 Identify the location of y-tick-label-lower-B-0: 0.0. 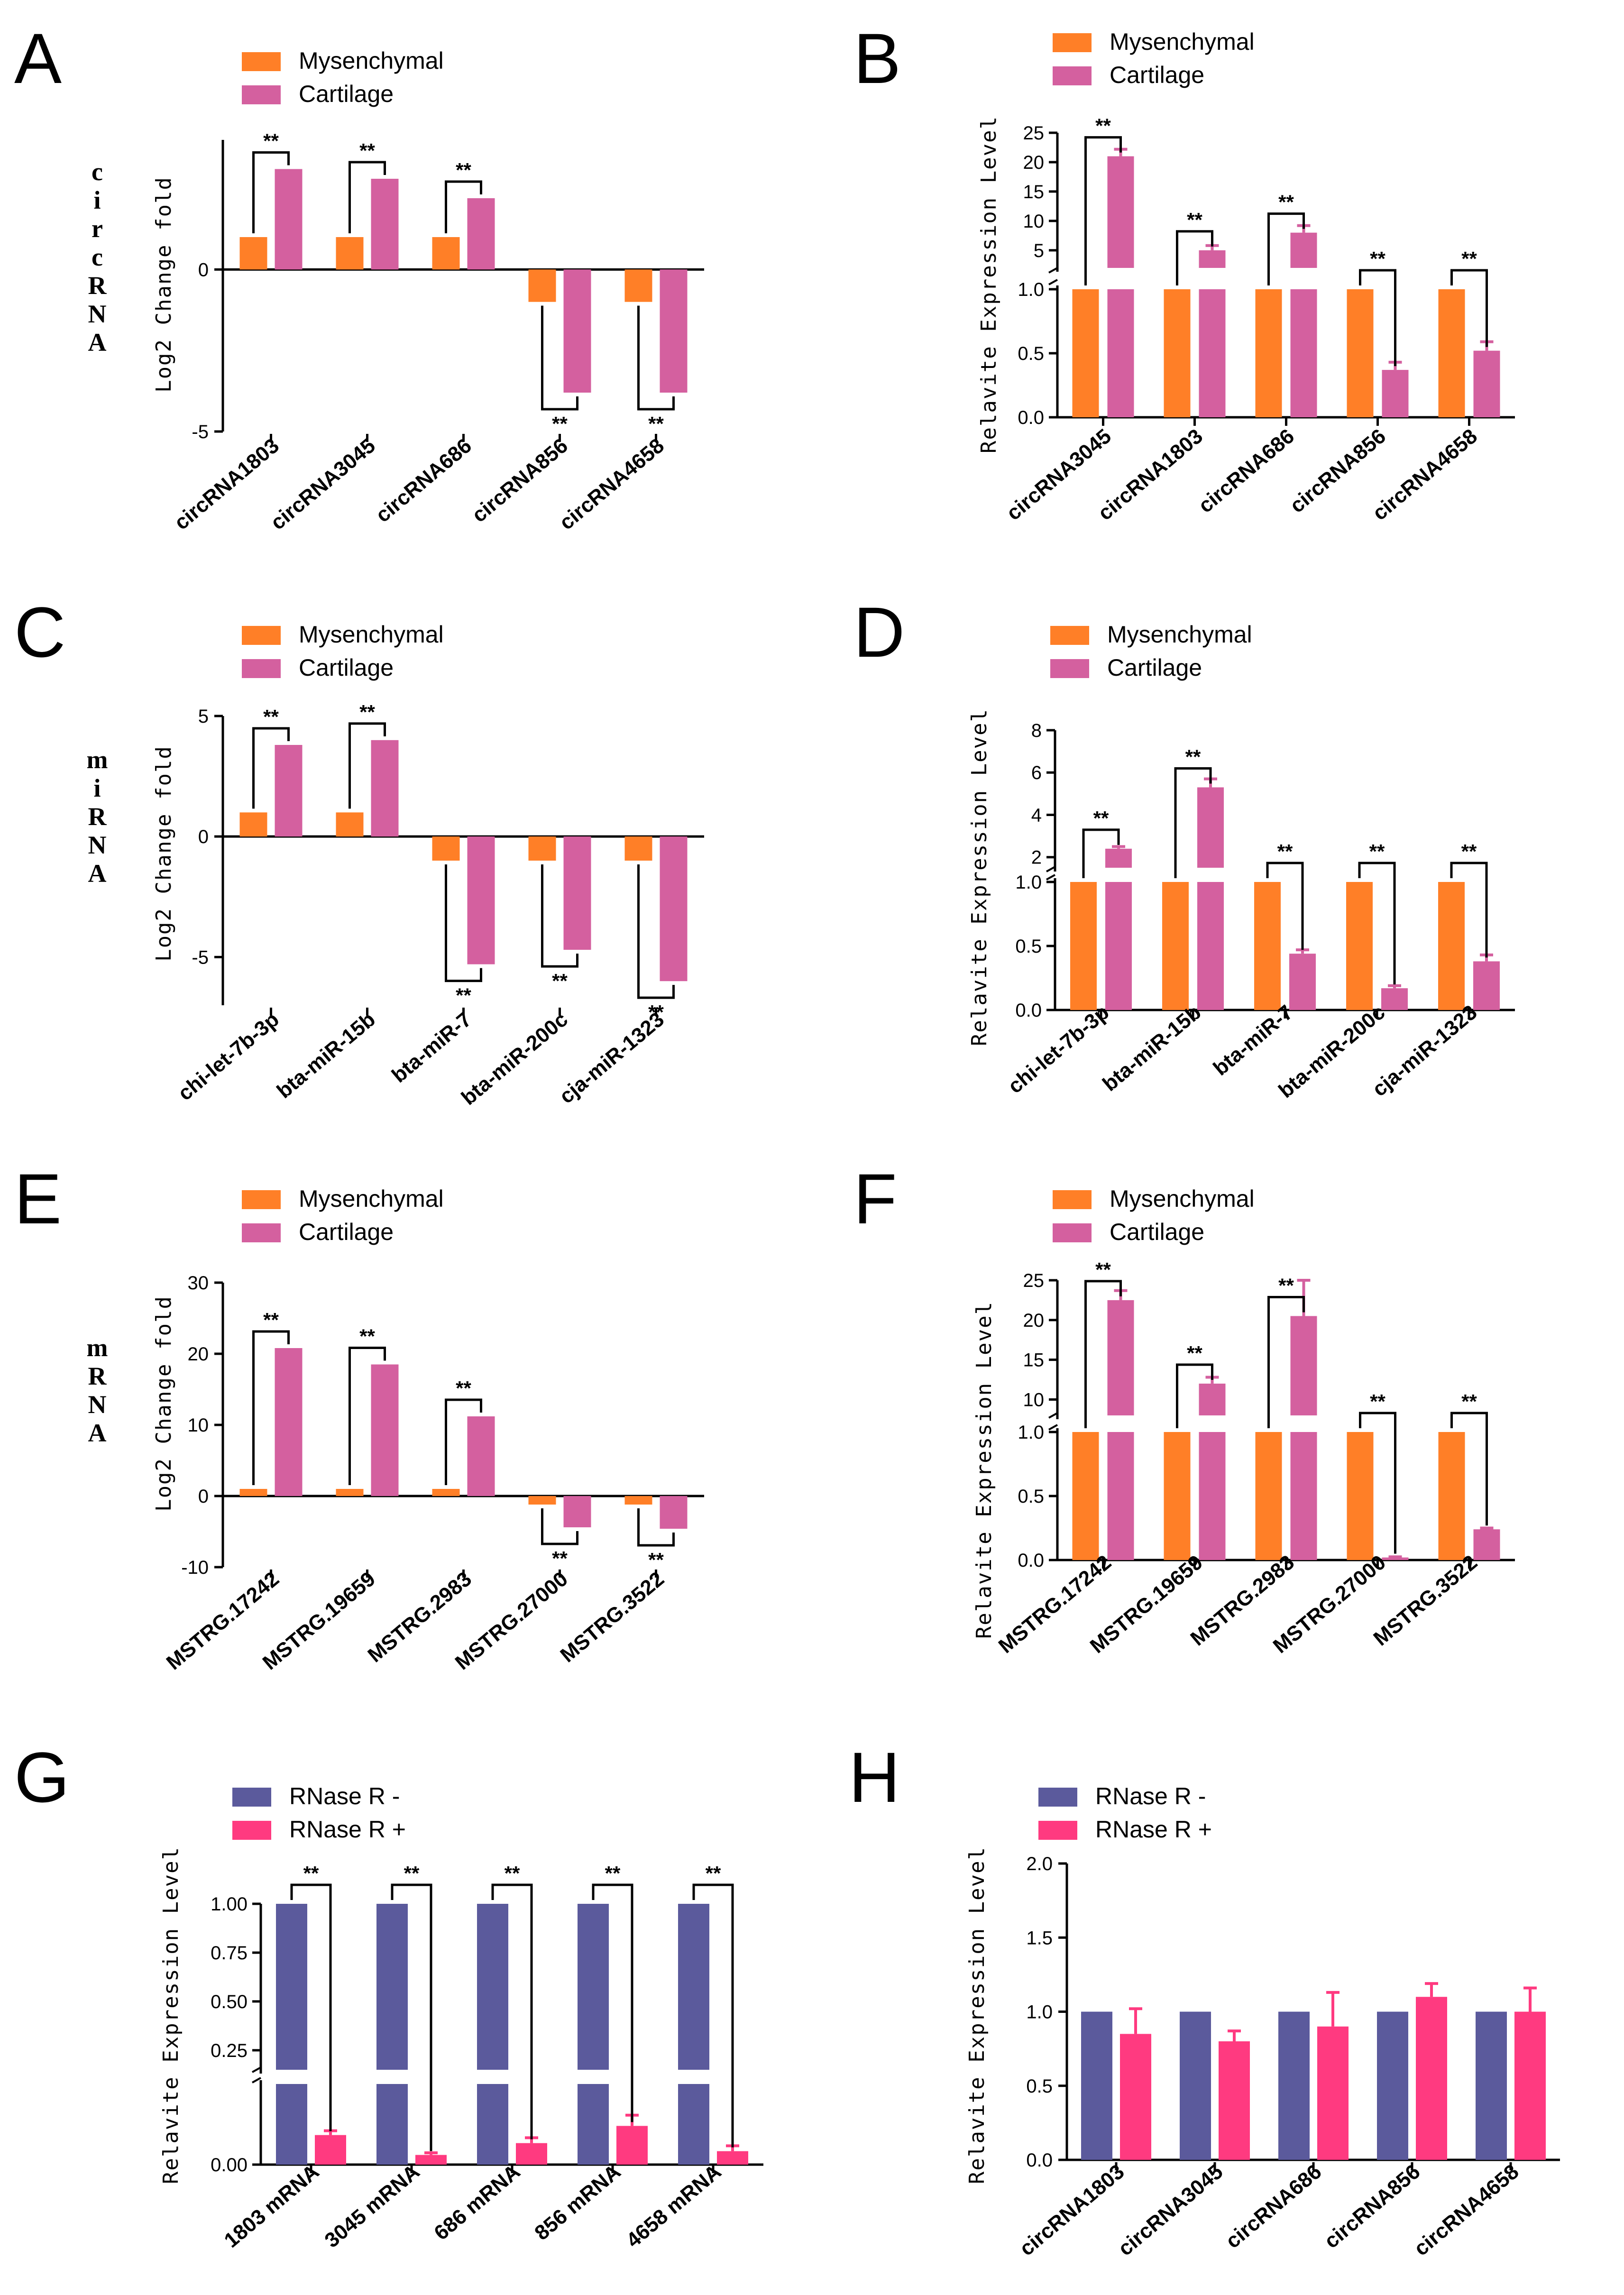
(1031, 417).